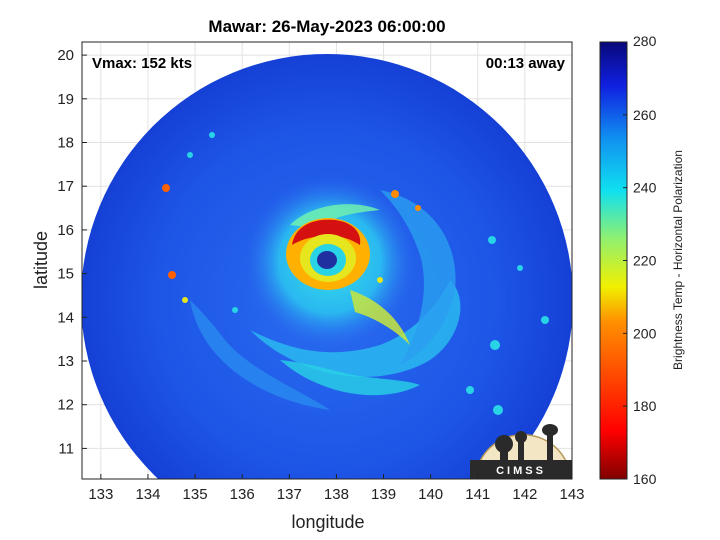 Image resolution: width=720 pixels, height=540 pixels. What do you see at coordinates (41, 260) in the screenshot?
I see `y-axis-label: latitude` at bounding box center [41, 260].